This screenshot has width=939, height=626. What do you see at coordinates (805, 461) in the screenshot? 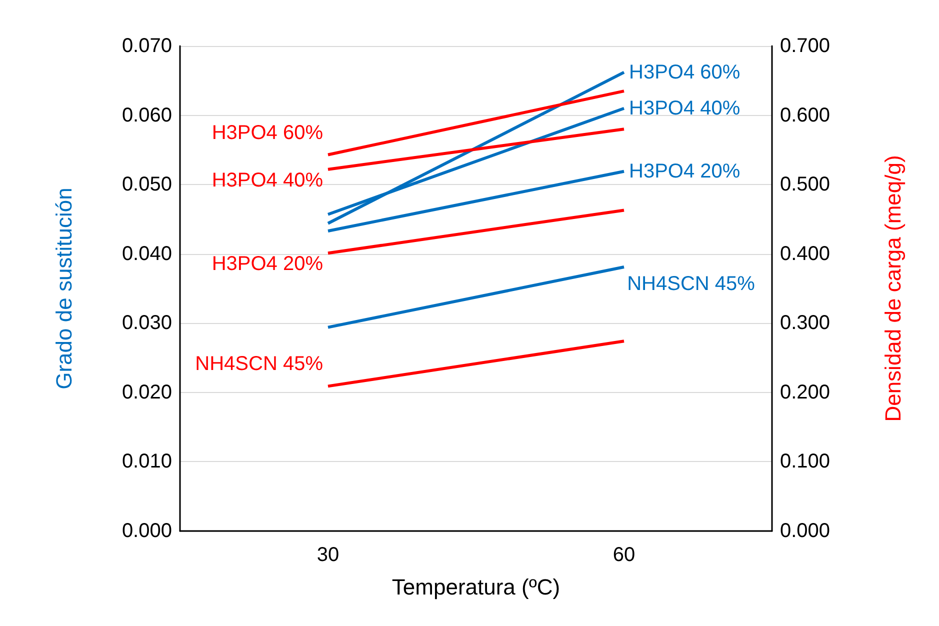
I see `y2-tick-label: 0.100` at bounding box center [805, 461].